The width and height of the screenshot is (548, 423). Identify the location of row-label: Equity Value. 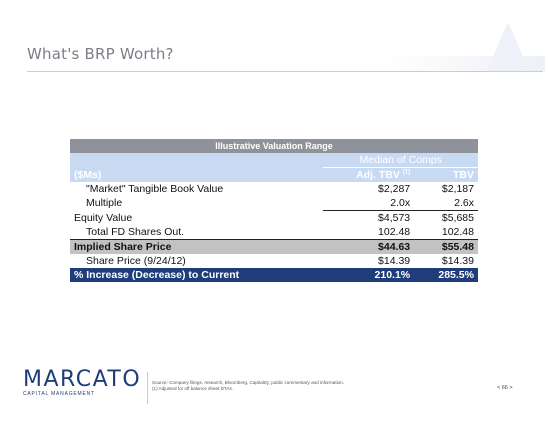
(103, 217).